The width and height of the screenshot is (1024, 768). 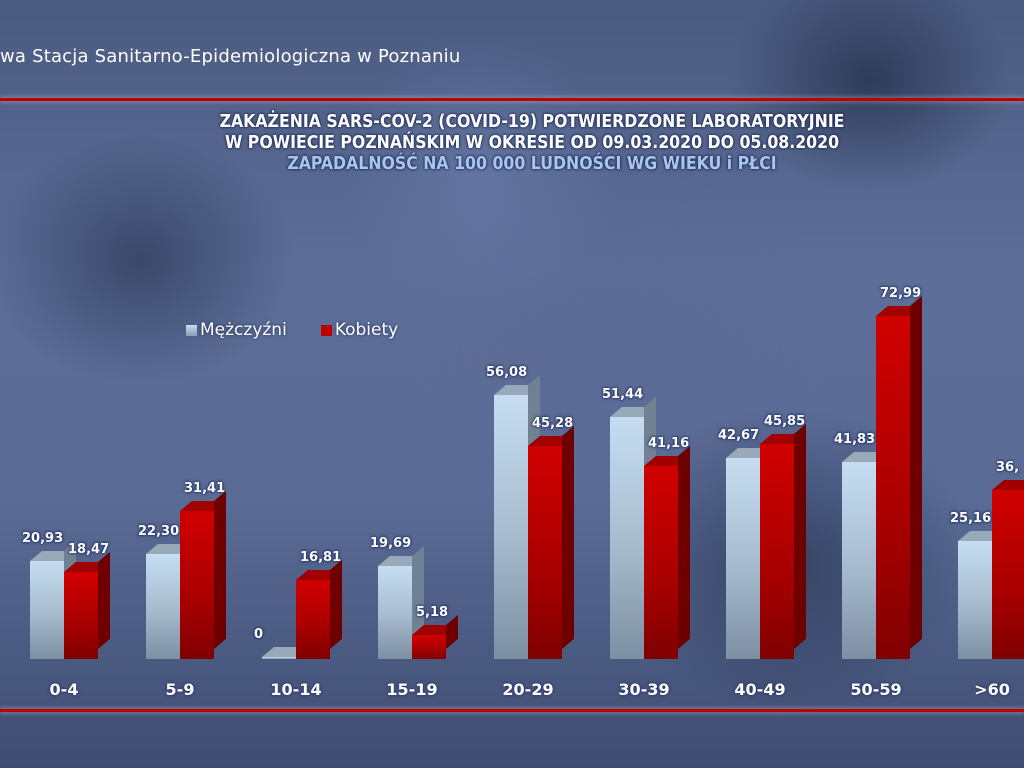 What do you see at coordinates (623, 394) in the screenshot?
I see `value-label-men-5: 51,44` at bounding box center [623, 394].